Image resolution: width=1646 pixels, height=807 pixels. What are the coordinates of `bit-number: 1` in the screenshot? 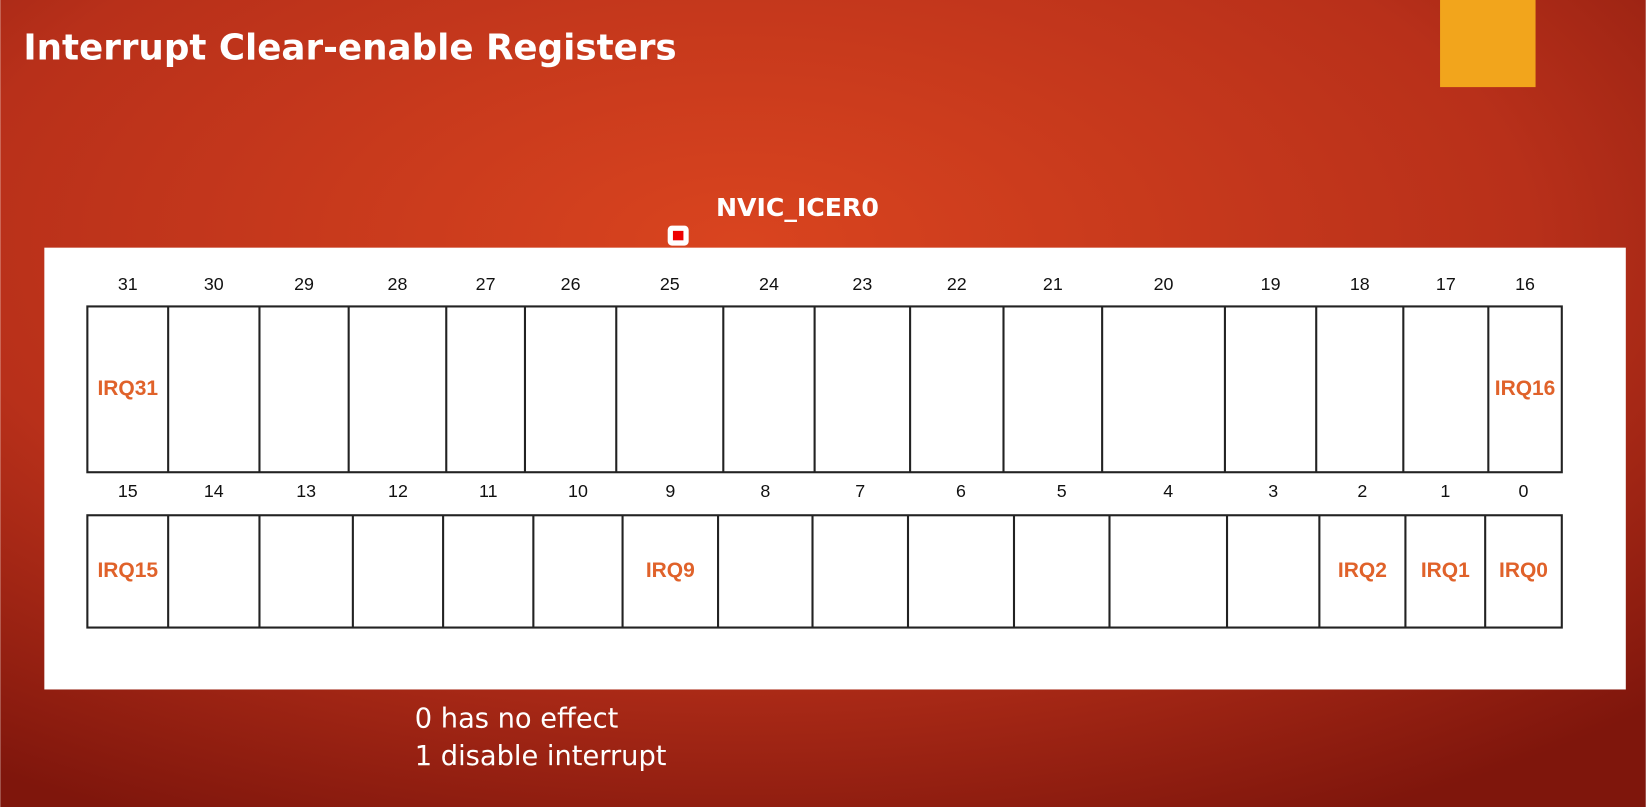 It's located at (1445, 491).